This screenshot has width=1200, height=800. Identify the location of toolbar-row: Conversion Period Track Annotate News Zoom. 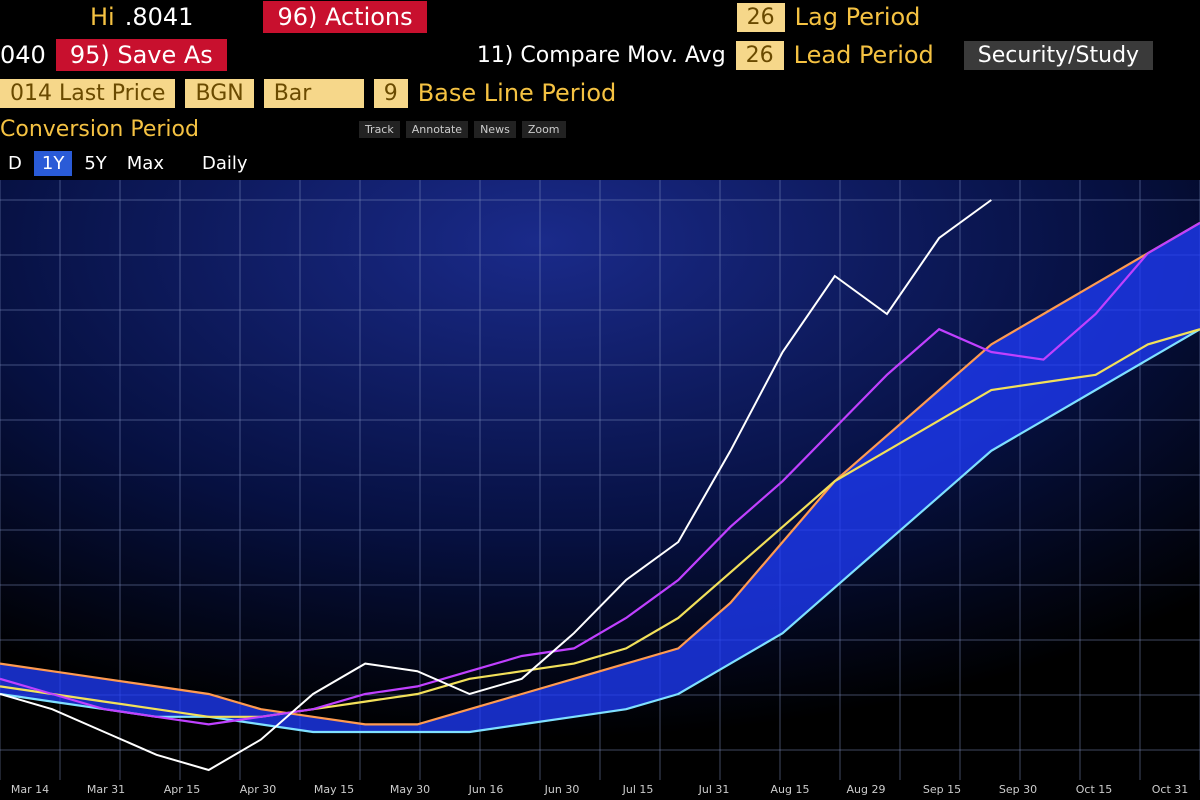
(283, 129).